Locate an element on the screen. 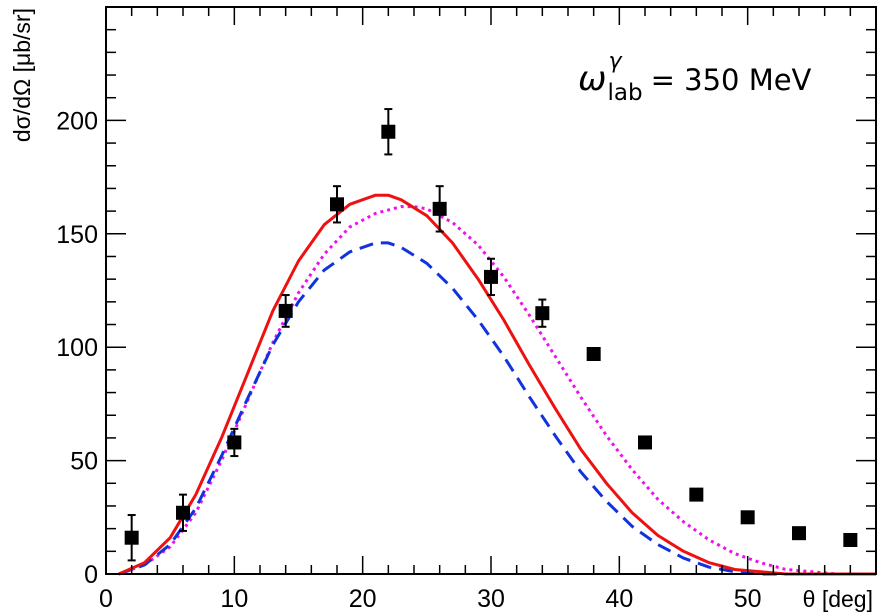 The width and height of the screenshot is (885, 614). x-tick-label: 50 is located at coordinates (748, 599).